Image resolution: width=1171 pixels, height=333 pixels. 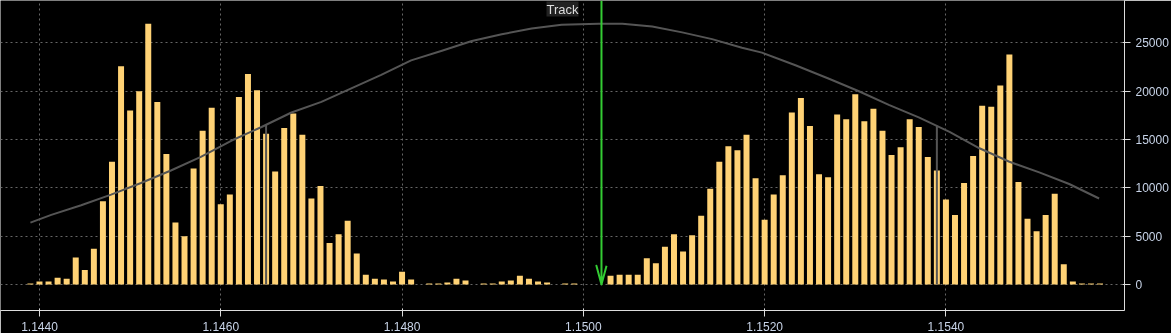 What do you see at coordinates (1149, 236) in the screenshot?
I see `y-tick-label: 5000` at bounding box center [1149, 236].